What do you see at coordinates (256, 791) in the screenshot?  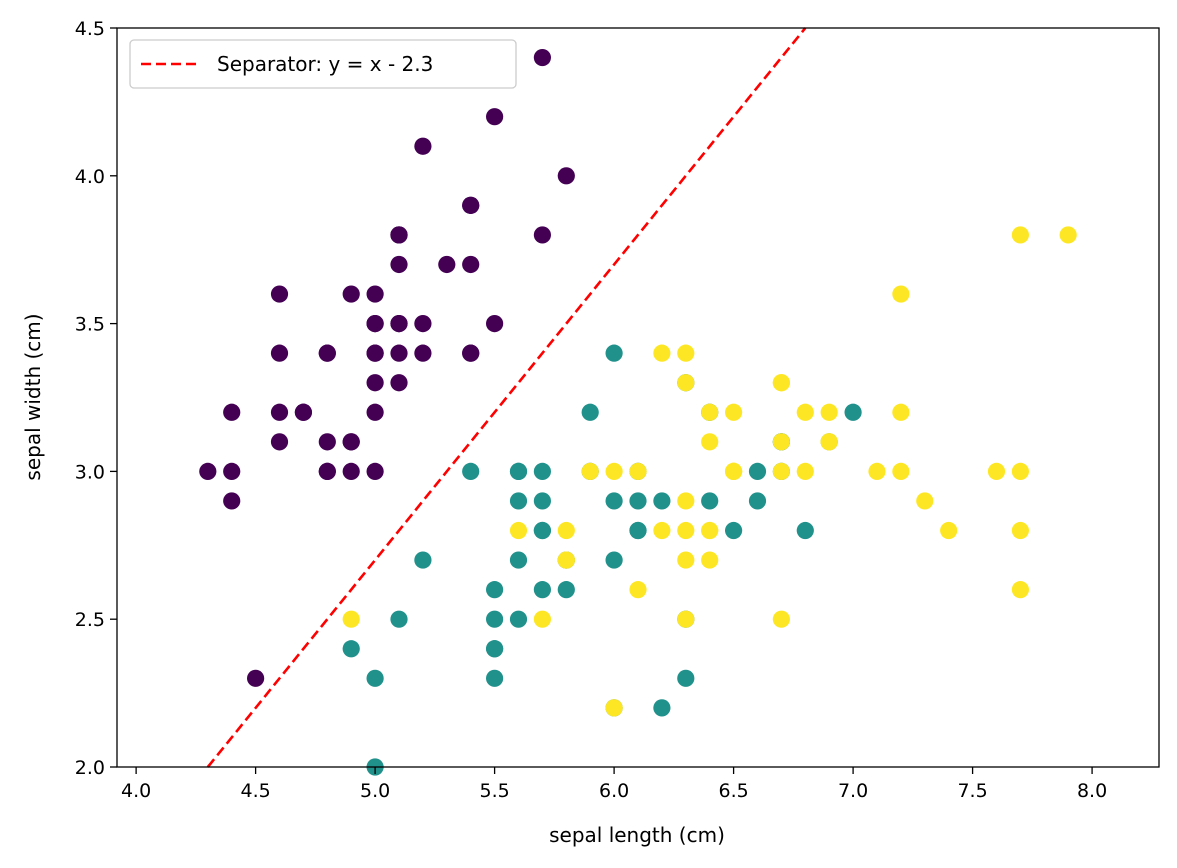 I see `x-tick-label: 4.5` at bounding box center [256, 791].